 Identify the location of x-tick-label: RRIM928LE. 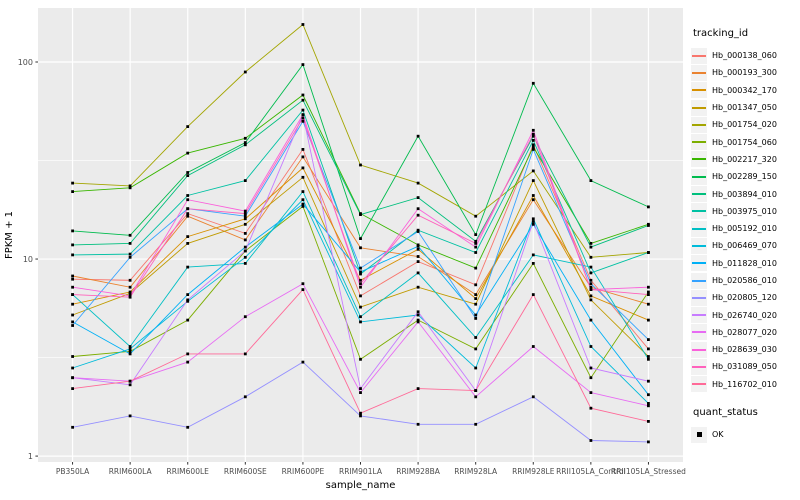
(533, 471).